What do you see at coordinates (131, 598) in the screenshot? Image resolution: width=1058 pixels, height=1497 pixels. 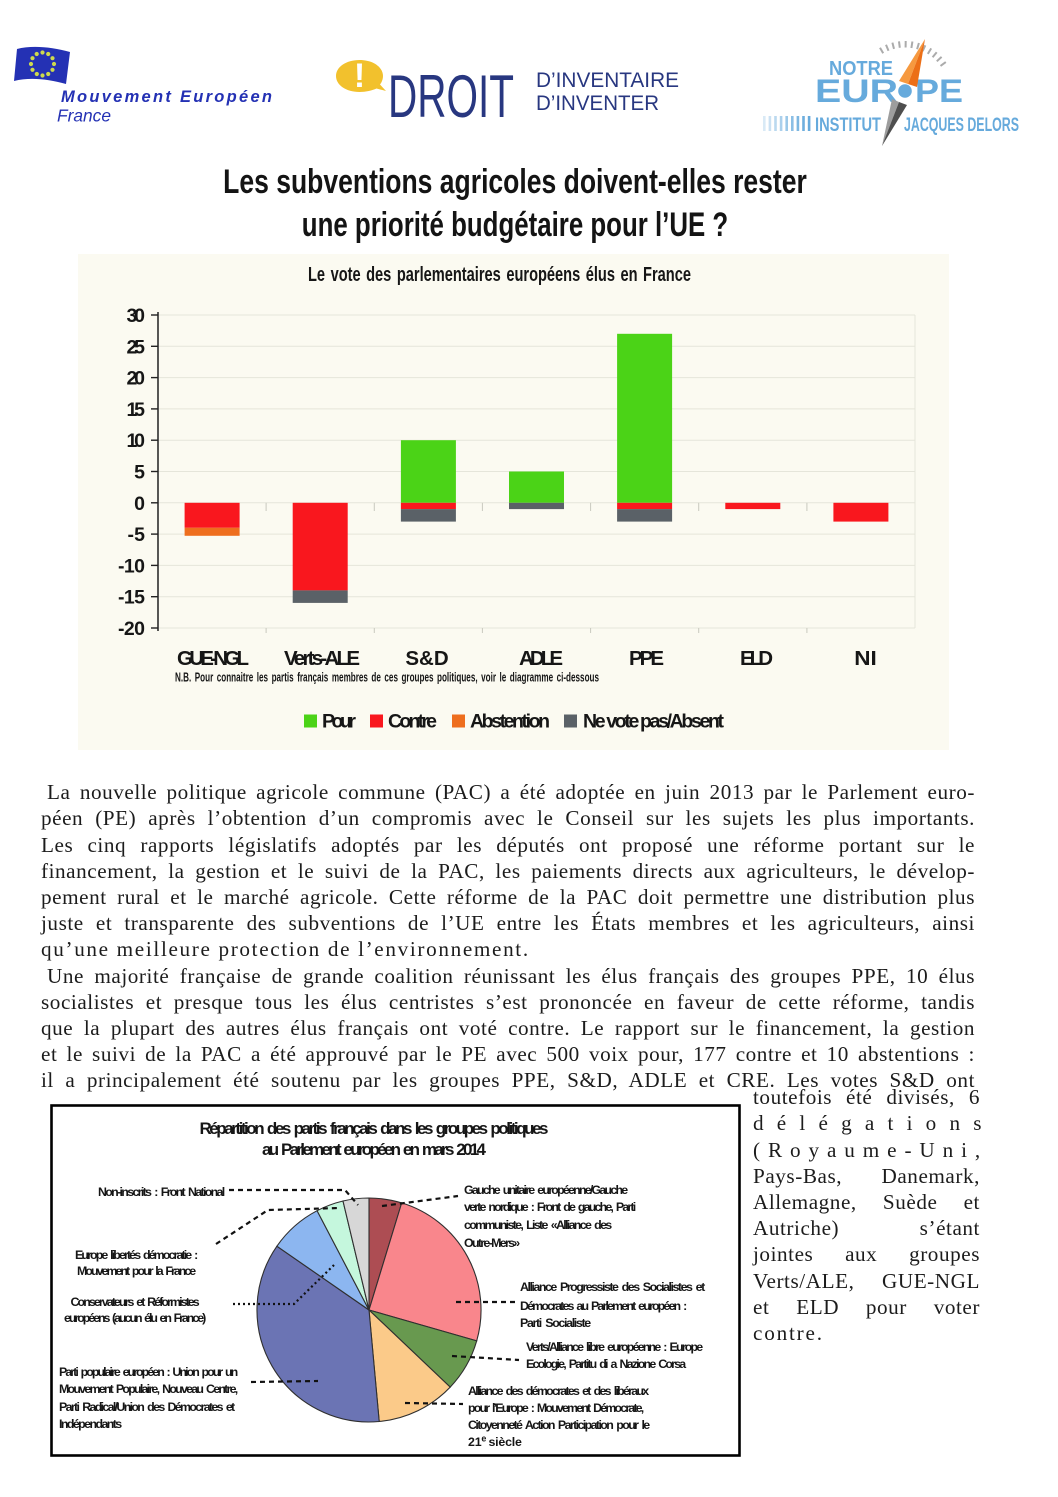 I see `svg-text: -15` at bounding box center [131, 598].